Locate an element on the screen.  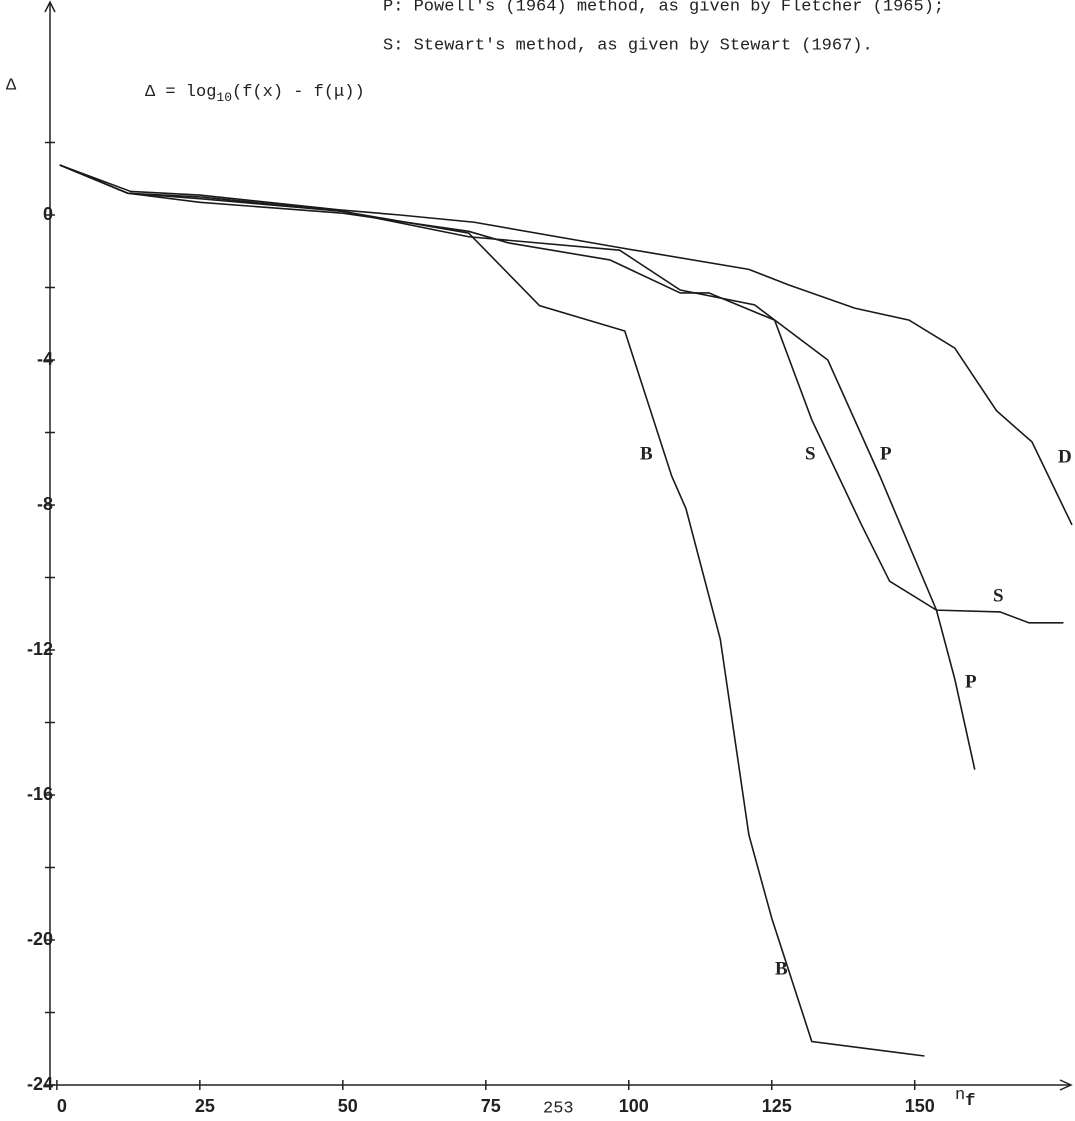
y-tick-label: 0 is located at coordinates (48, 214).